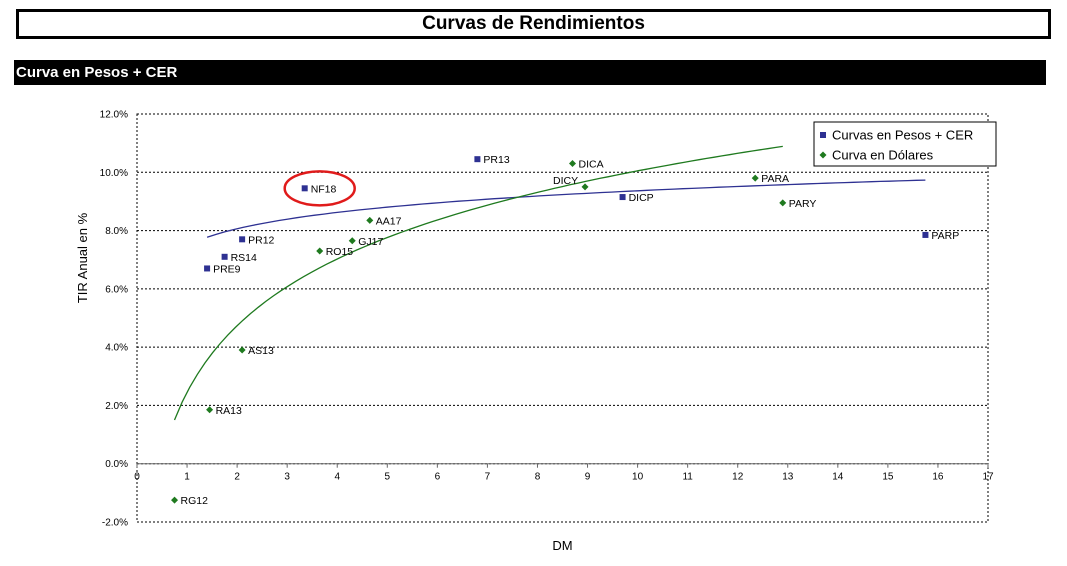 The image size is (1067, 566). Describe the element at coordinates (388, 477) in the screenshot. I see `x-tick-label: 5` at that location.